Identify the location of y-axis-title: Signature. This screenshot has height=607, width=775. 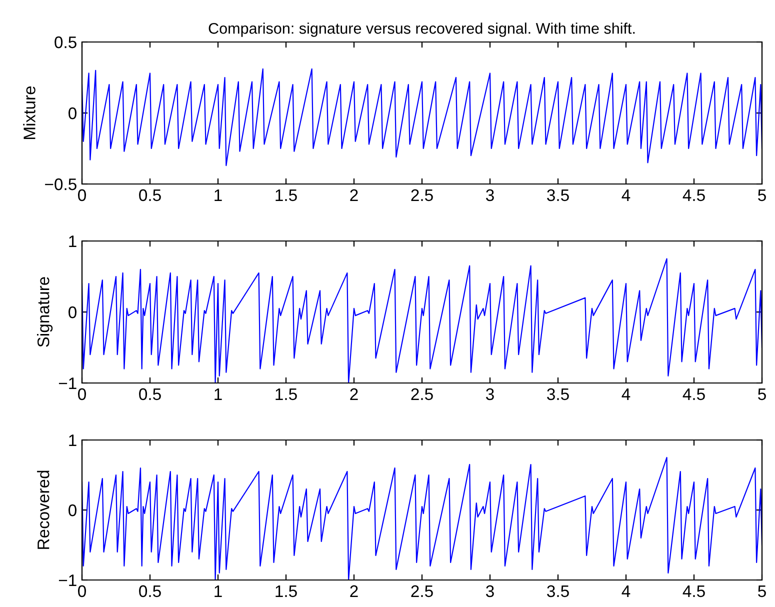
(45, 312).